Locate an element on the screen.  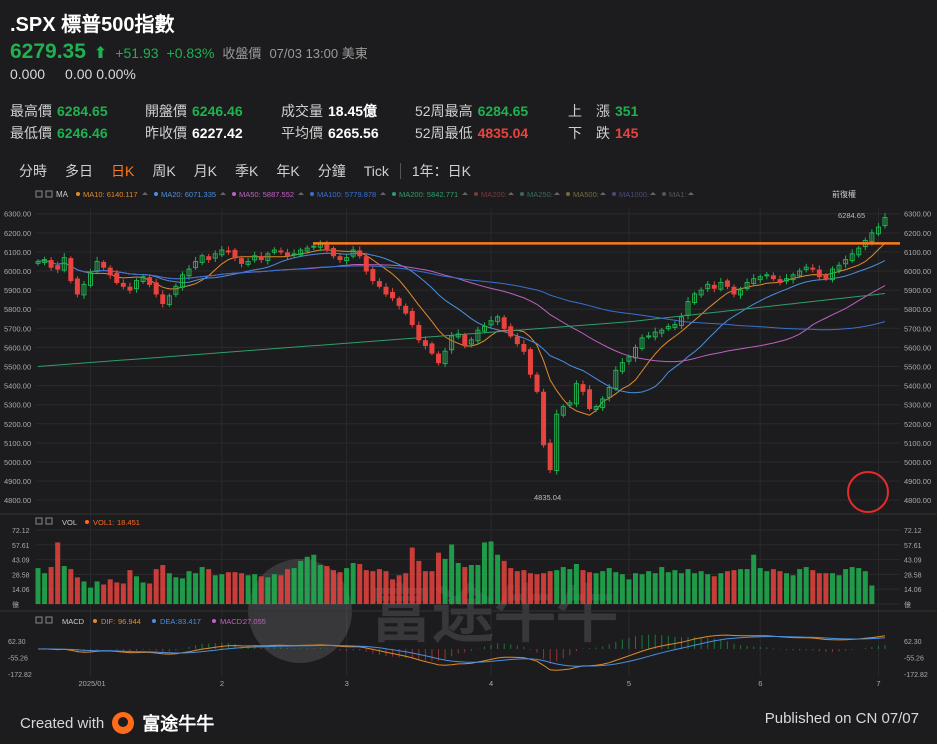
ext-change: 0.00 0.00% is located at coordinates (100, 74).